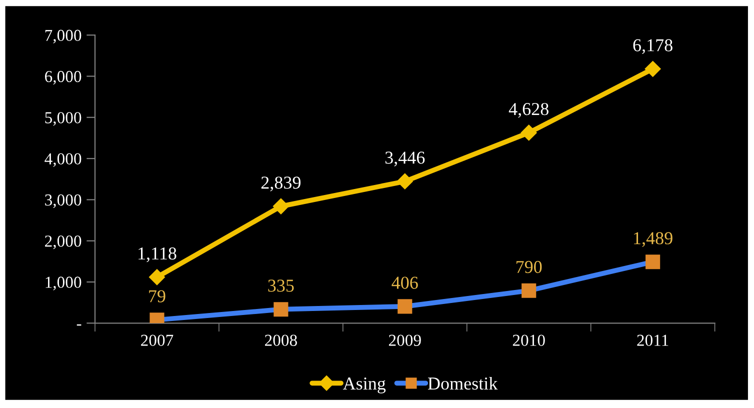  Describe the element at coordinates (405, 159) in the screenshot. I see `data-label: 3,446` at that location.